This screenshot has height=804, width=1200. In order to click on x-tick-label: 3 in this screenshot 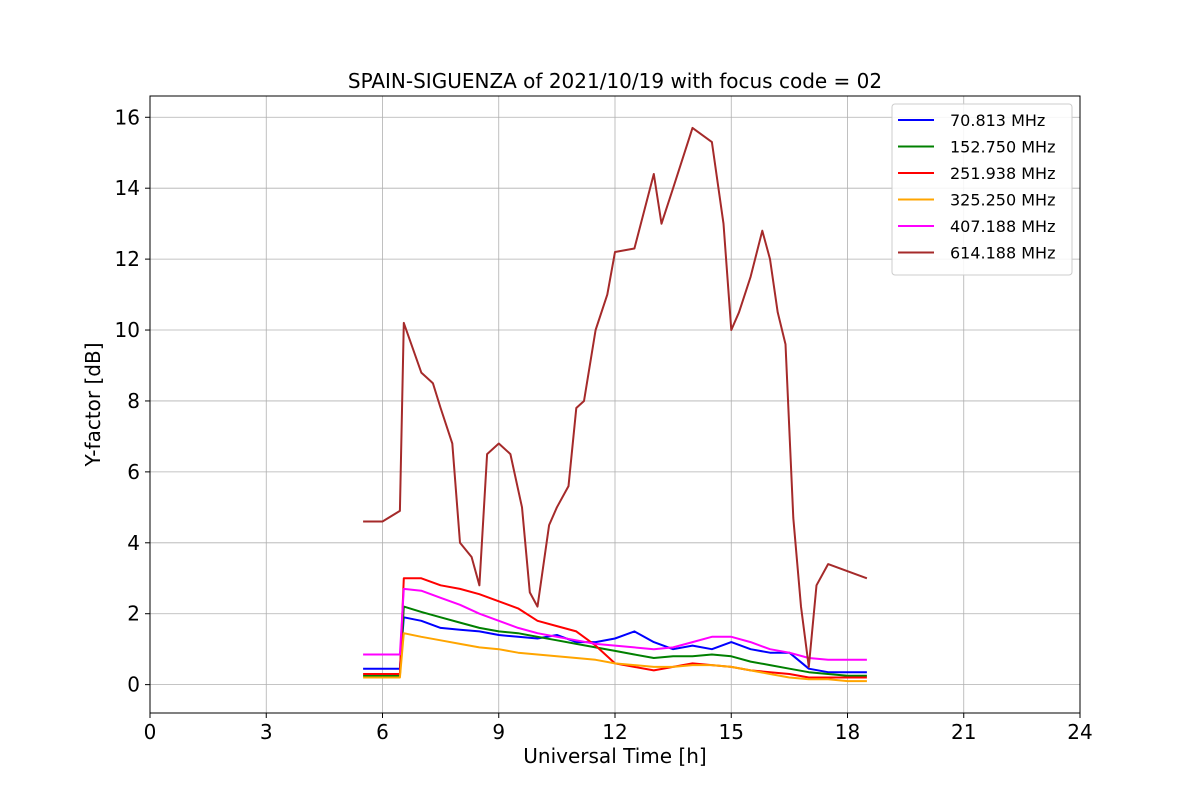, I will do `click(266, 732)`.